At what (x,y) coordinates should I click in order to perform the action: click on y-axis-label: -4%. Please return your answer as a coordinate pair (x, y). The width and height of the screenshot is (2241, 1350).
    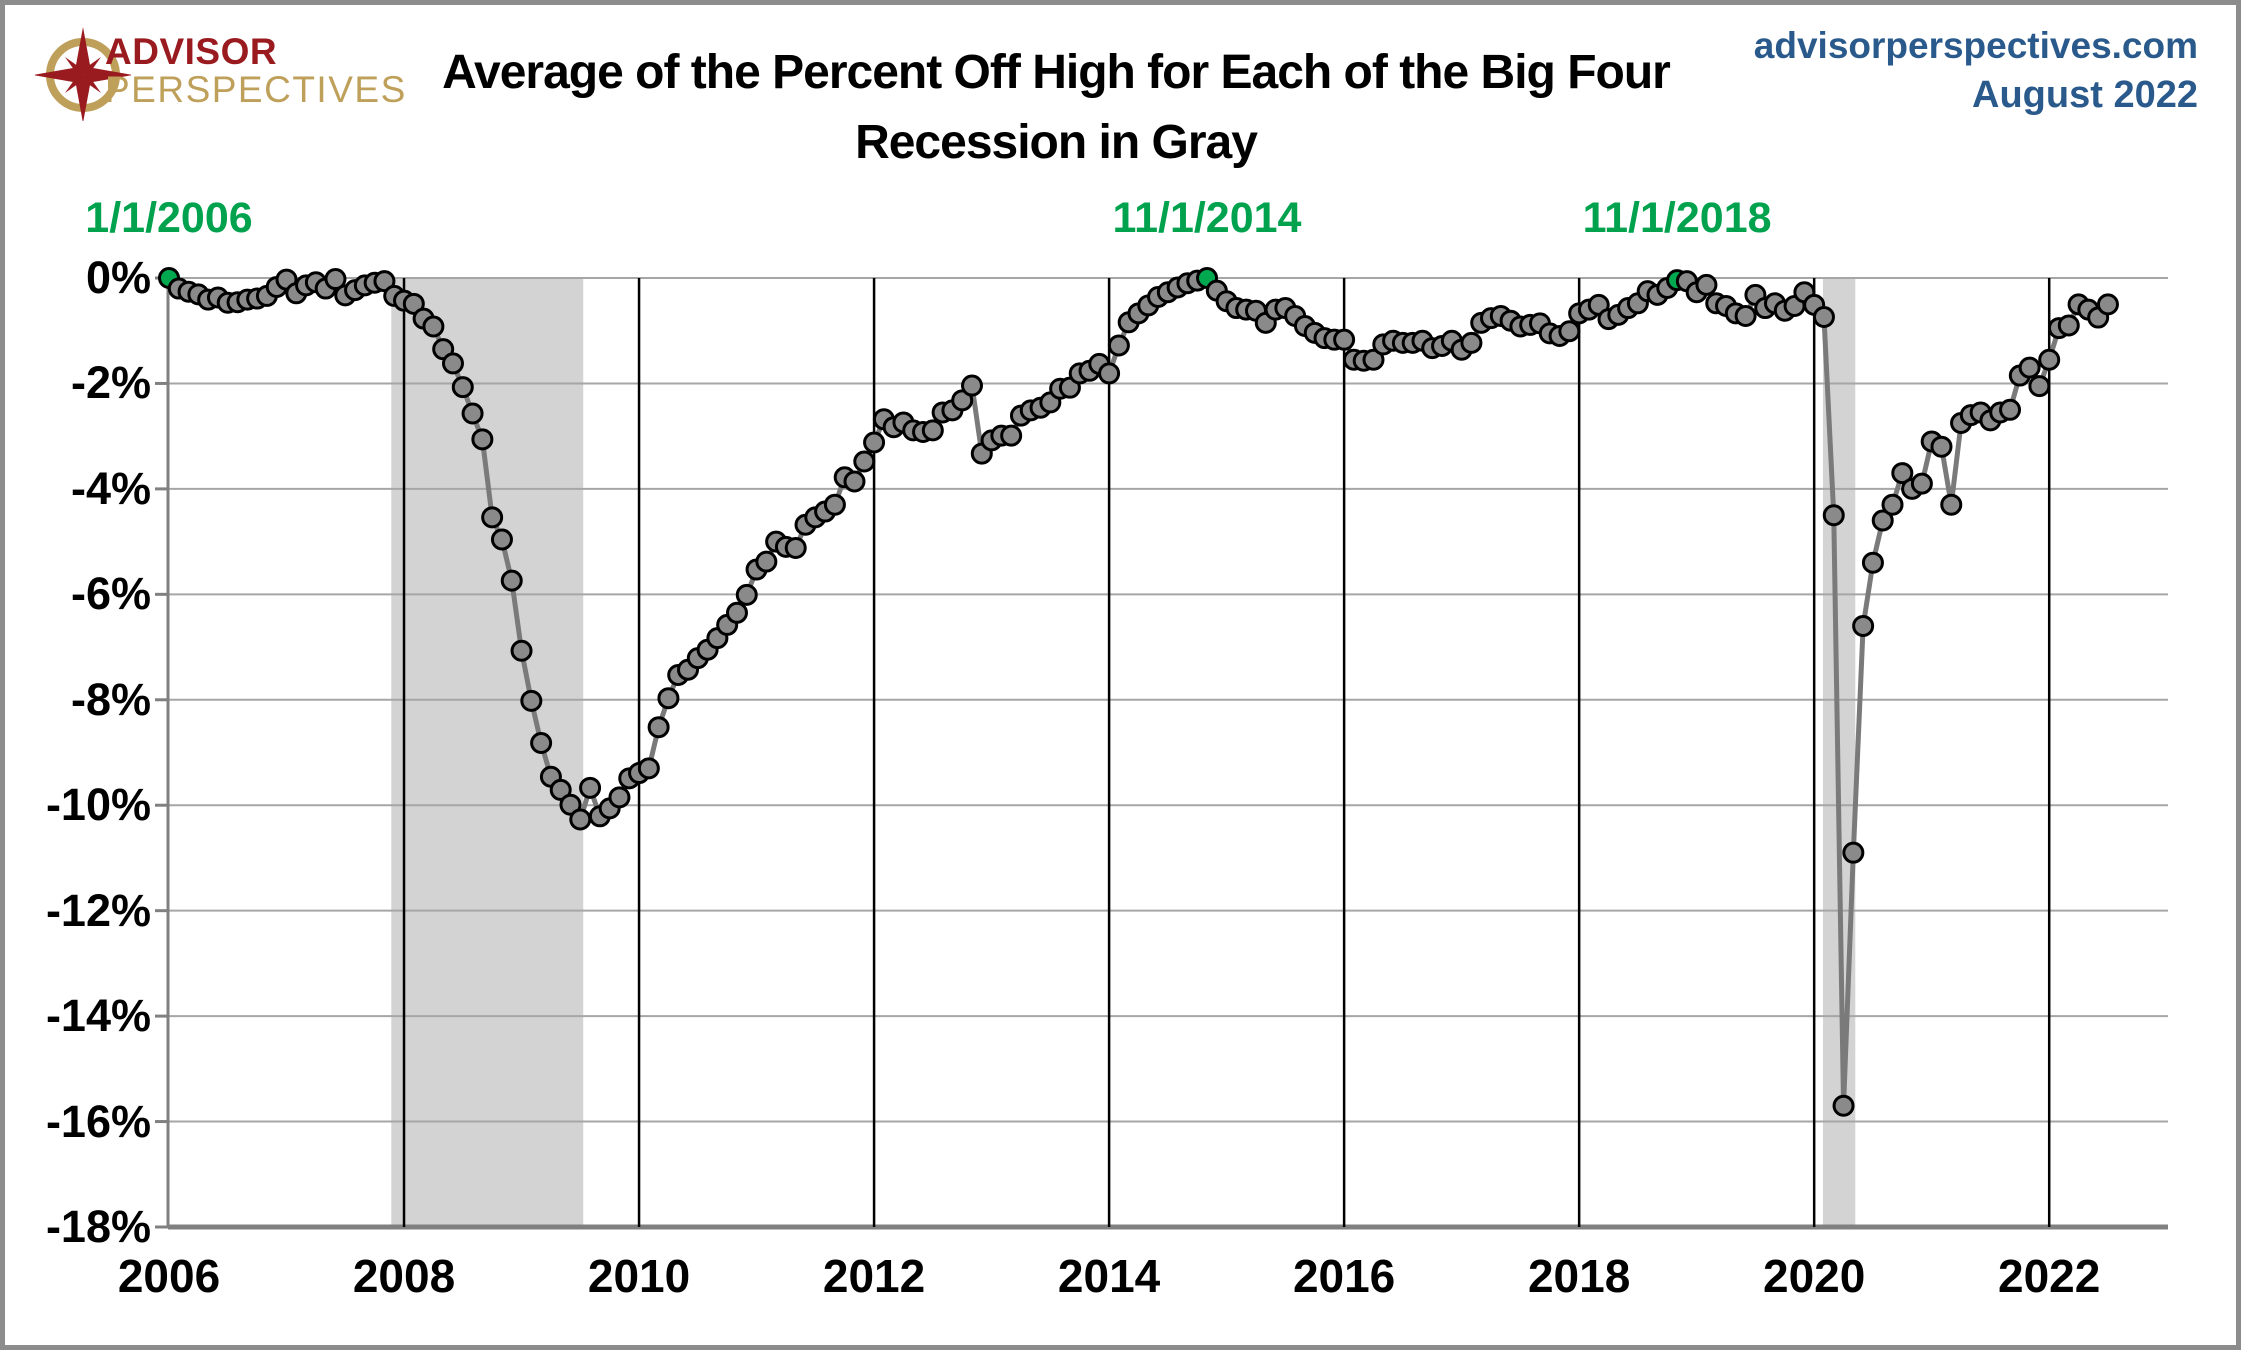
    Looking at the image, I should click on (110, 488).